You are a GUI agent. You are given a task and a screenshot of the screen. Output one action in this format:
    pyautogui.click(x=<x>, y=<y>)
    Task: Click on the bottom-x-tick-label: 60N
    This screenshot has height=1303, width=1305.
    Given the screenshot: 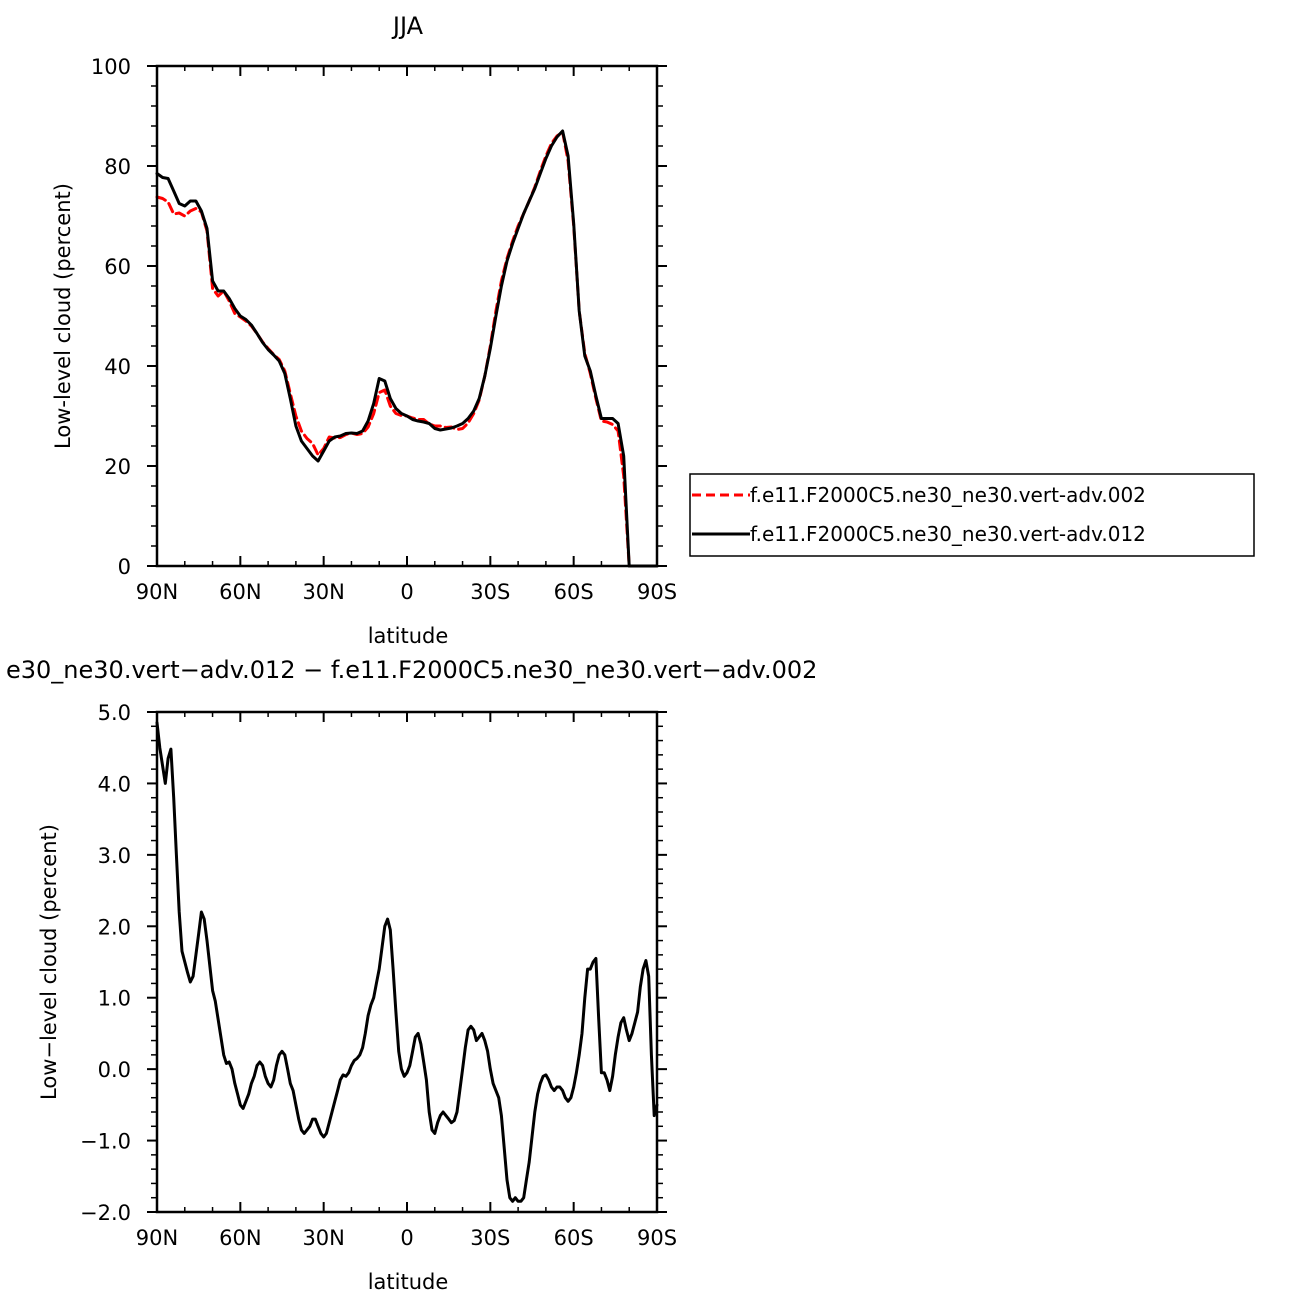 What is the action you would take?
    pyautogui.click(x=240, y=1238)
    